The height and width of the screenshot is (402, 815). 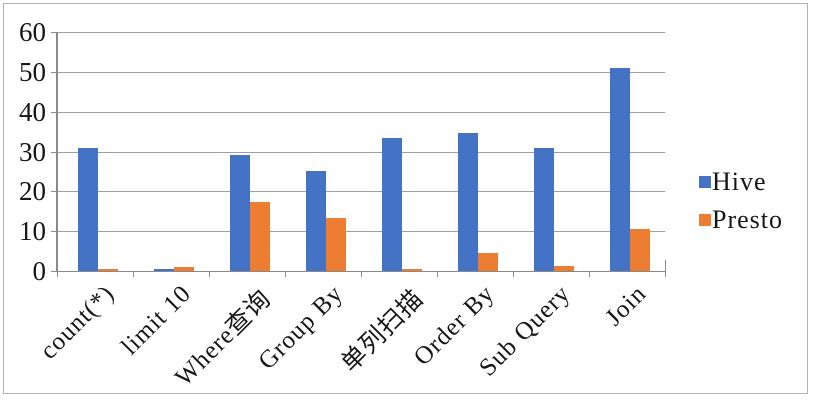 I want to click on legend-swatch-hive-icon, so click(x=705, y=182).